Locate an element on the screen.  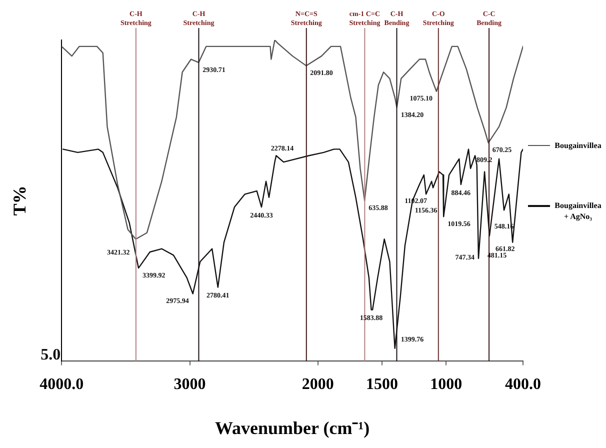
text: 5.0 is located at coordinates (50, 355).